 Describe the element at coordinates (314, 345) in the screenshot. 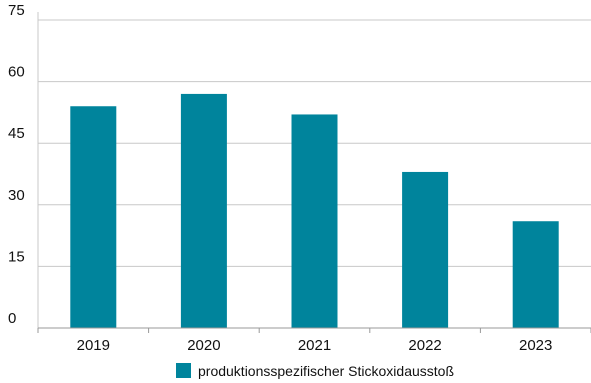

I see `x-tick-label: 2021` at that location.